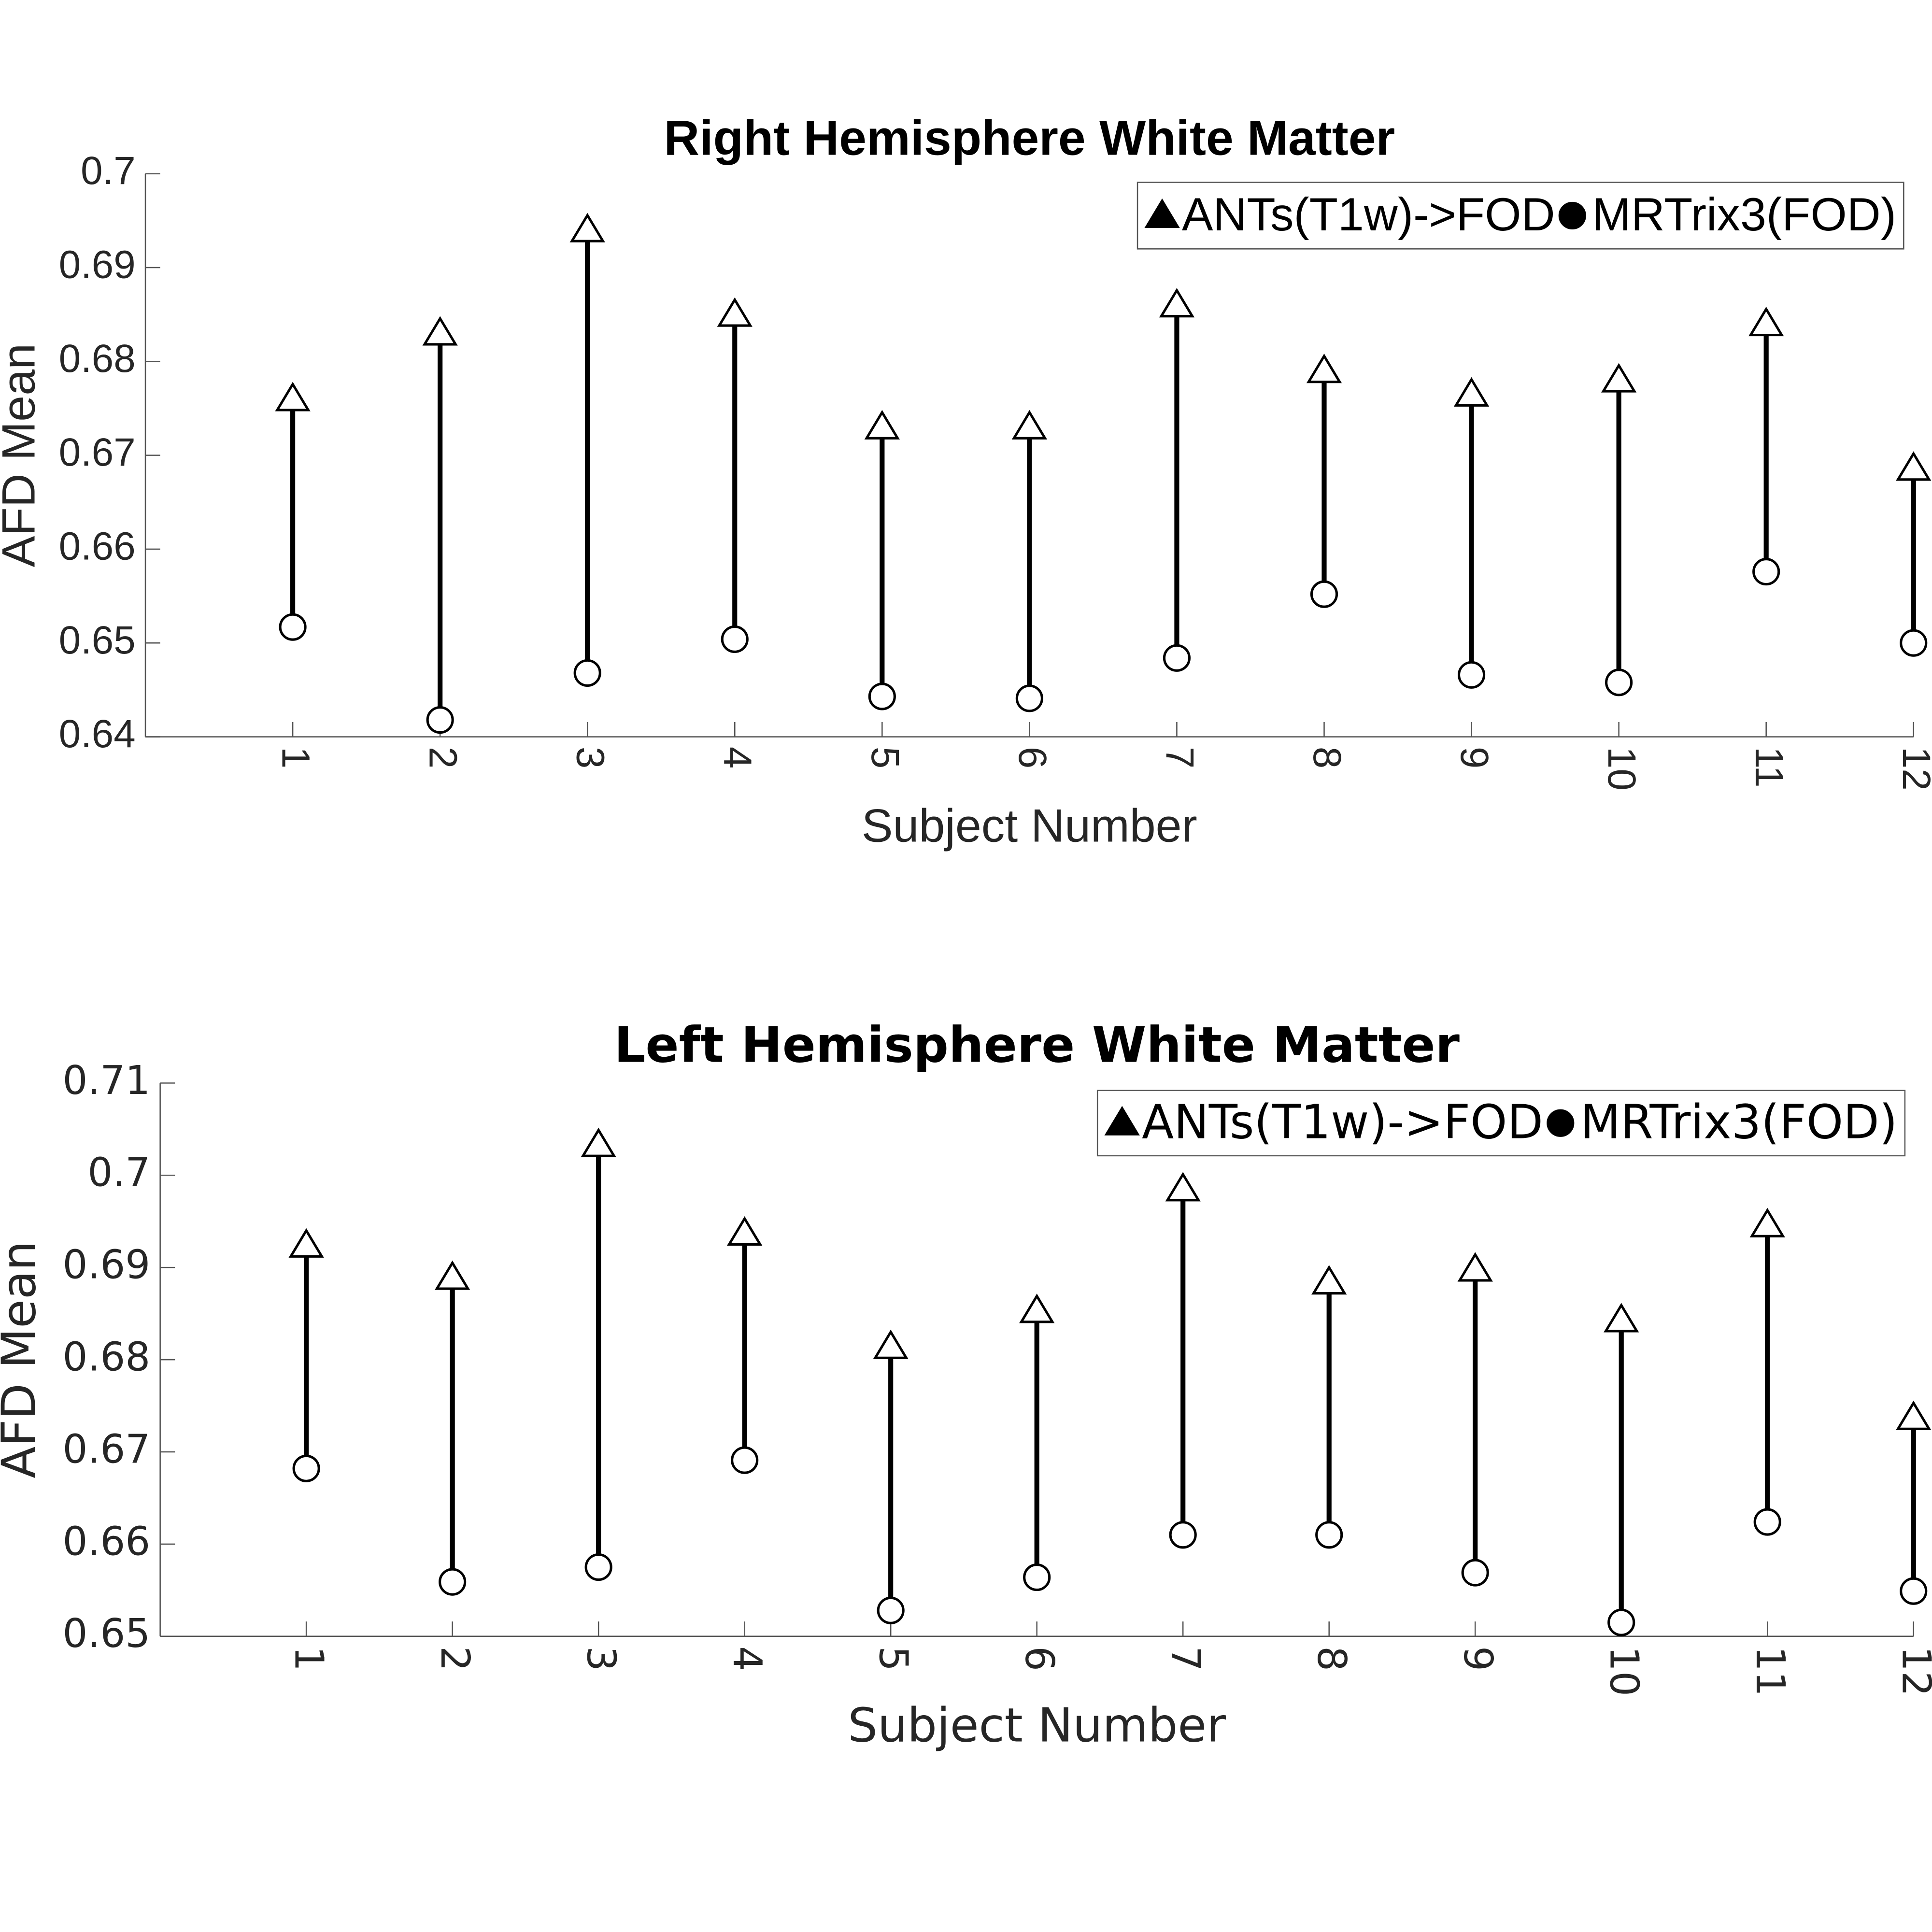 The image size is (1932, 1932). What do you see at coordinates (1185, 1658) in the screenshot?
I see `x-tick-label: 7` at bounding box center [1185, 1658].